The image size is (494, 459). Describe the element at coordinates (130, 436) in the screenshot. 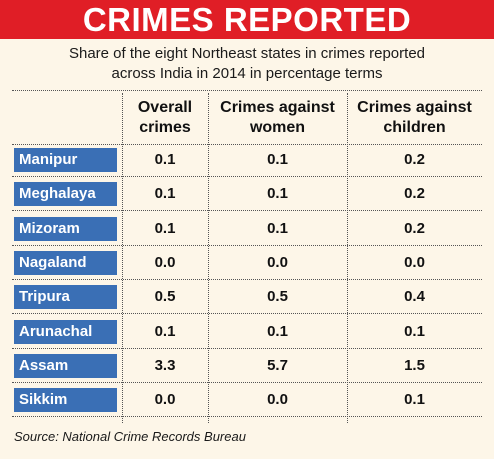

I see `source-note: Source: National Crime Records Bureau` at that location.